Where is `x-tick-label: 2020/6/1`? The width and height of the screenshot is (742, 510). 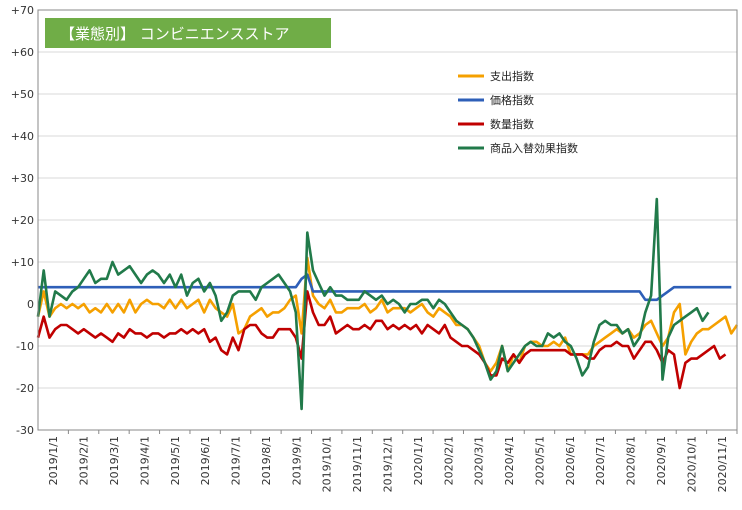 x-tick-label: 2020/6/1 is located at coordinates (570, 460).